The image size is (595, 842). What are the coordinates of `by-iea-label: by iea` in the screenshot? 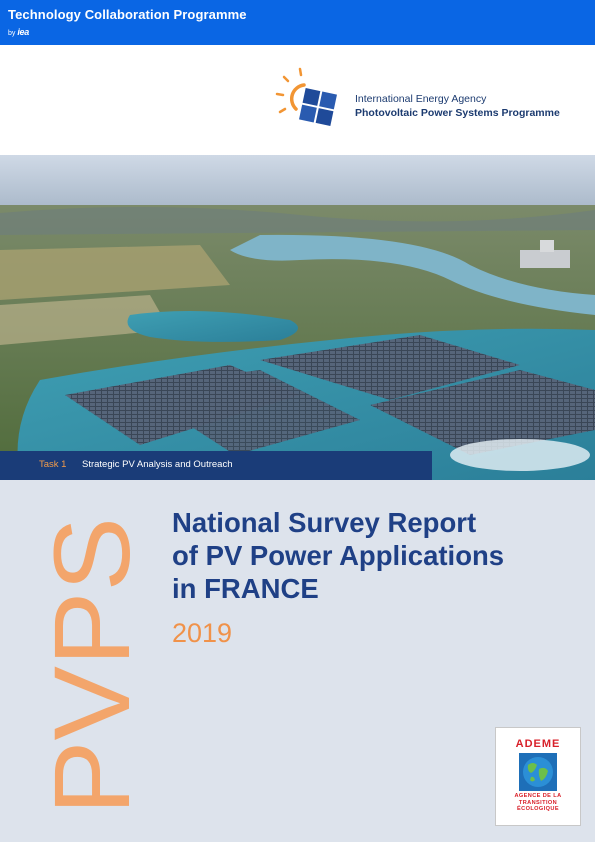 It's located at (18, 32).